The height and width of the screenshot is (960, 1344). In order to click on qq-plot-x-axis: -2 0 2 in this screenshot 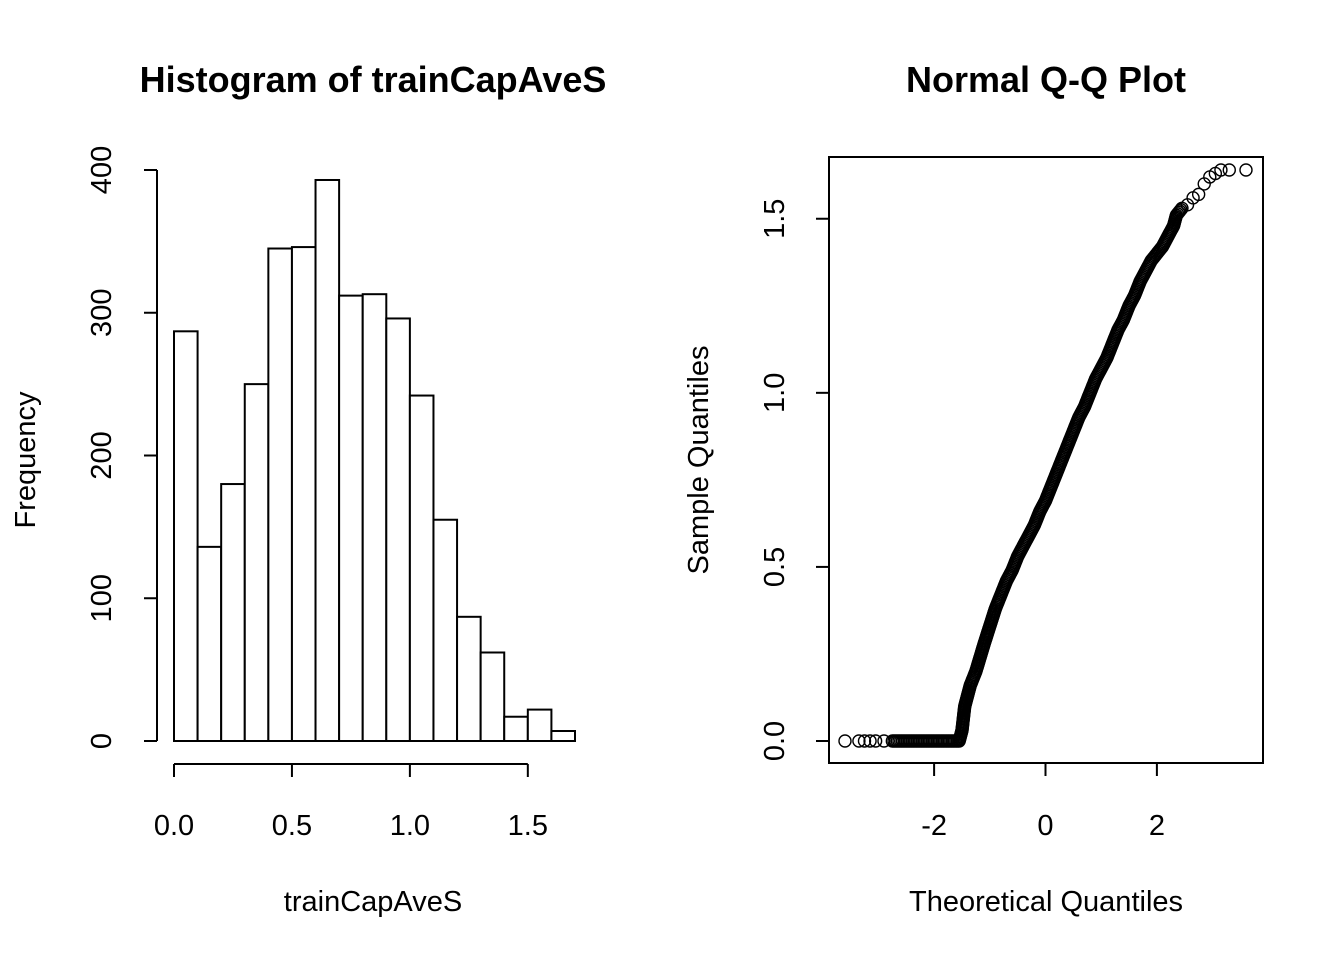, I will do `click(1043, 802)`.